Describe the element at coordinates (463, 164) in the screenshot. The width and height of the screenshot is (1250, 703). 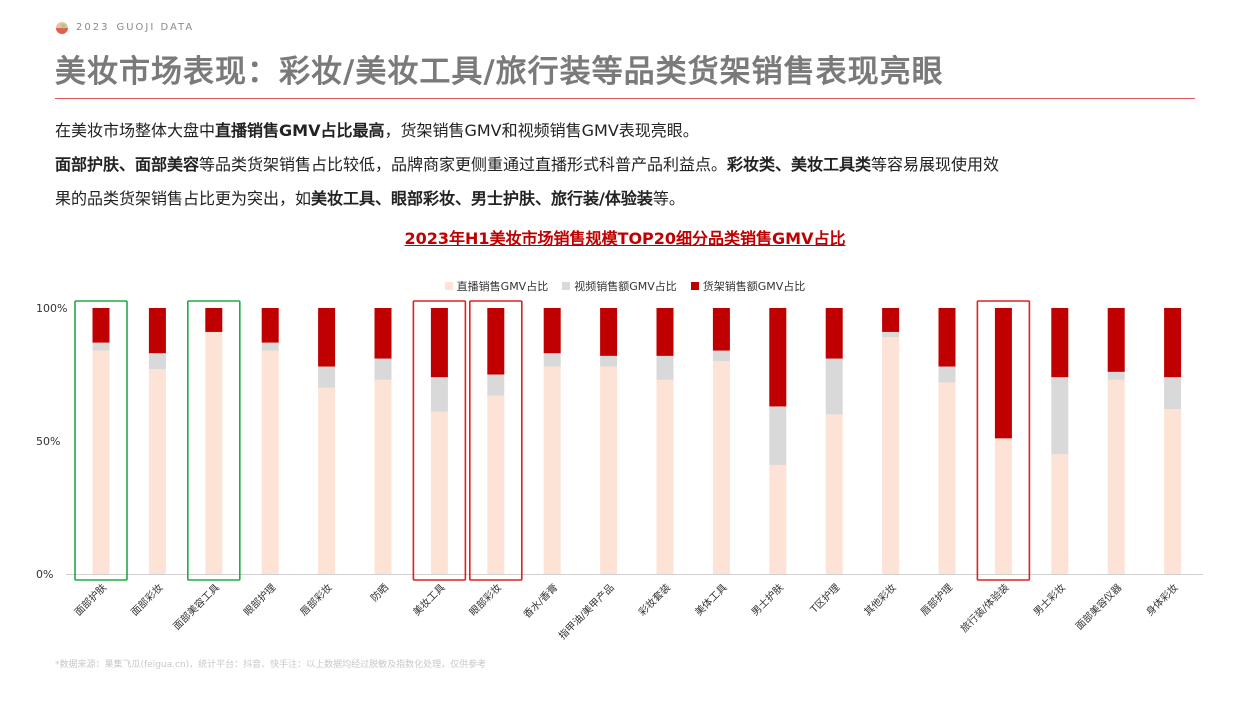
I see `intro-text: 等品类货架销售占比较低，品牌商家更侧重通过直播形式科普产品利益点。` at that location.